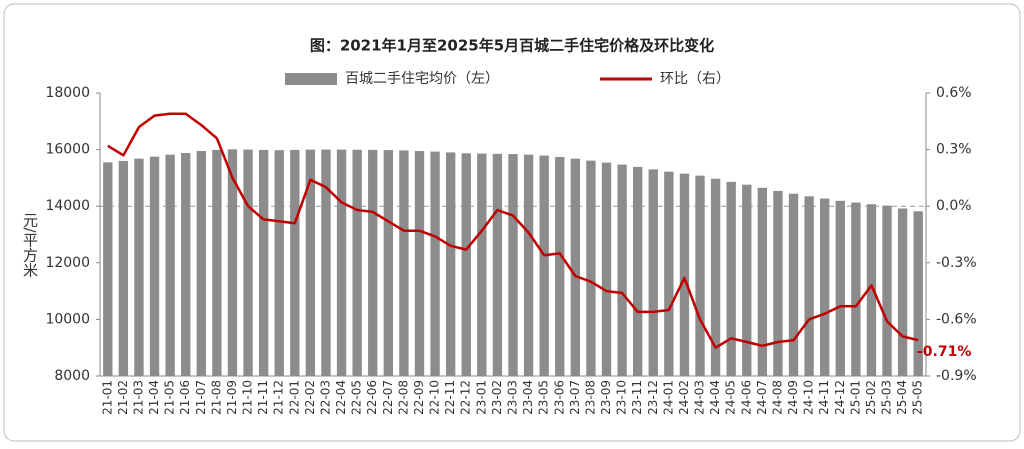 The width and height of the screenshot is (1024, 449). Describe the element at coordinates (310, 397) in the screenshot. I see `x-tick-label: 22-02` at that location.